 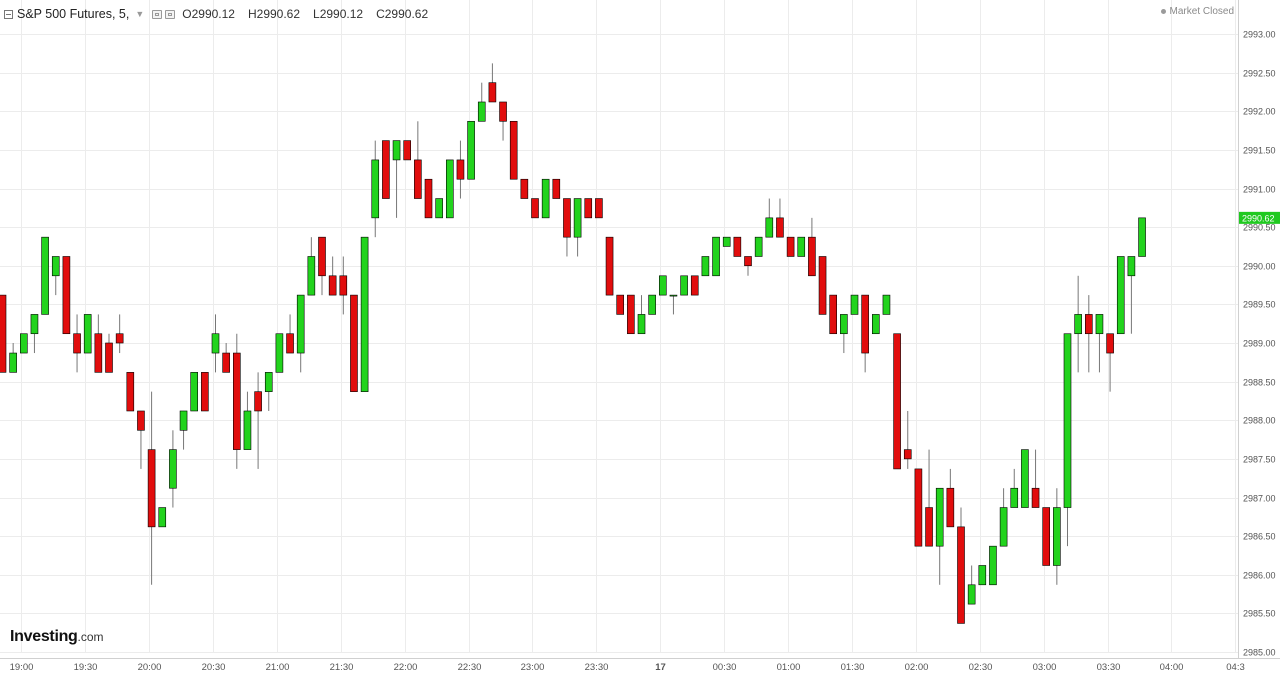 I want to click on chevron-down-icon: ▼, so click(x=140, y=14).